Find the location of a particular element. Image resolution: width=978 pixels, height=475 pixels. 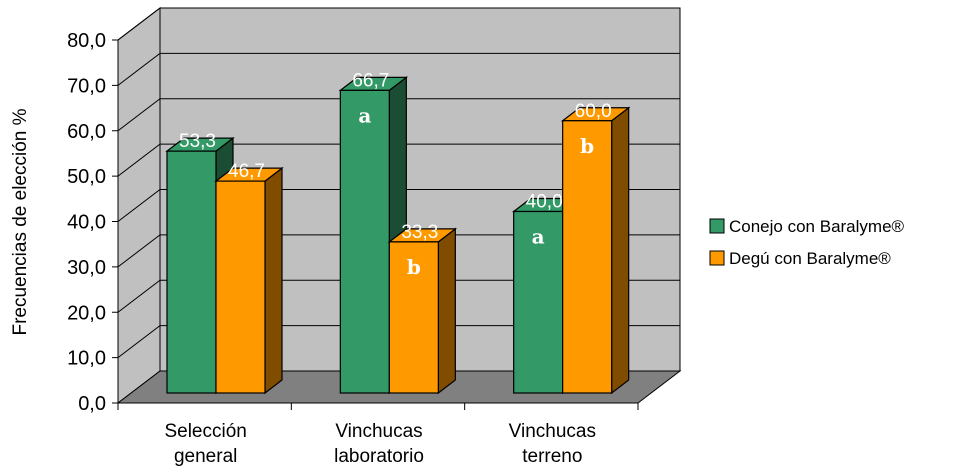

y-tick-label: 70,0 is located at coordinates (86, 86).